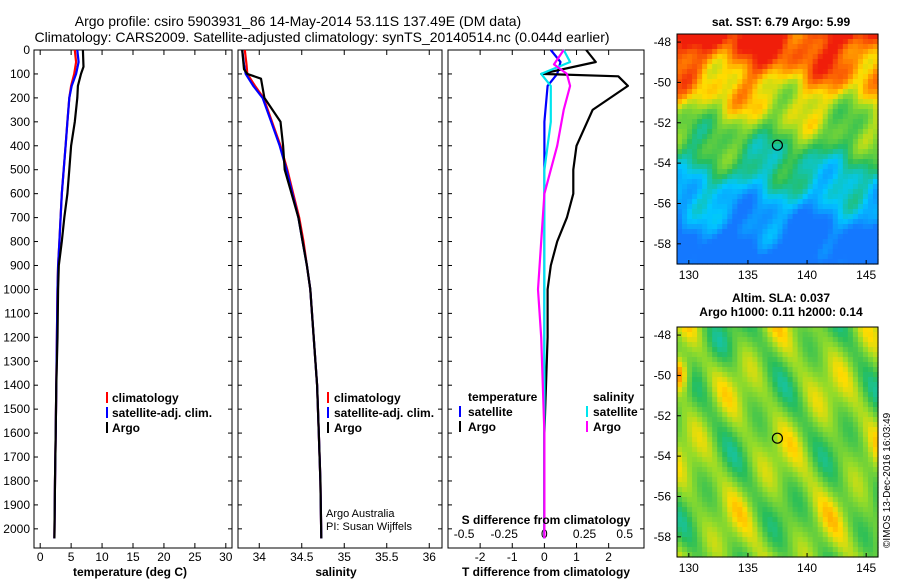  Describe the element at coordinates (624, 534) in the screenshot. I see `salinity-difference-tick-label: 0.5` at that location.